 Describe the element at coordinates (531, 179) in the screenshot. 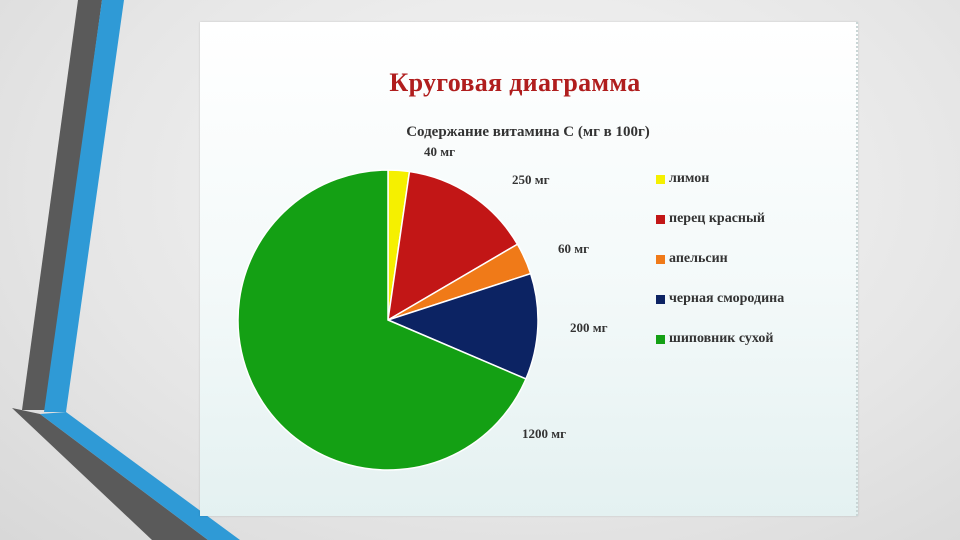

I see `data-label-red-pepper: 250 мг` at that location.